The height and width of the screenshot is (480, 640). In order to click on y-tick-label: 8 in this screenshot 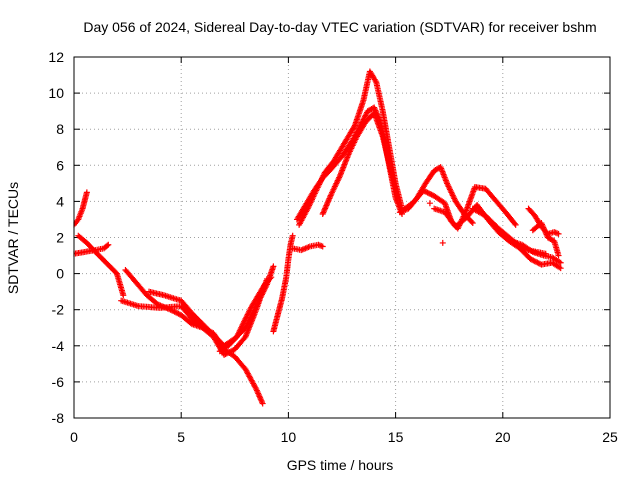, I will do `click(60, 129)`.